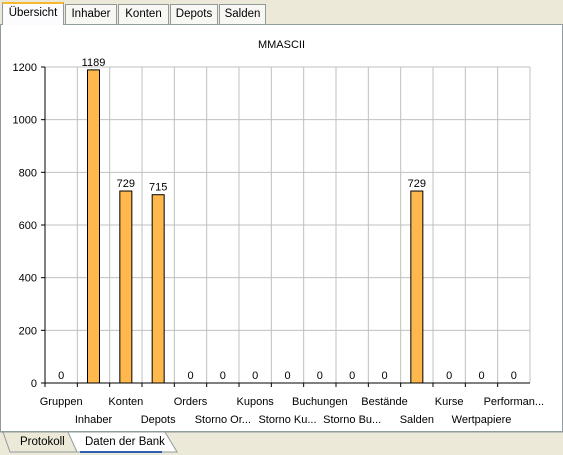 The image size is (563, 455). What do you see at coordinates (28, 173) in the screenshot?
I see `y-tick-label: 800` at bounding box center [28, 173].